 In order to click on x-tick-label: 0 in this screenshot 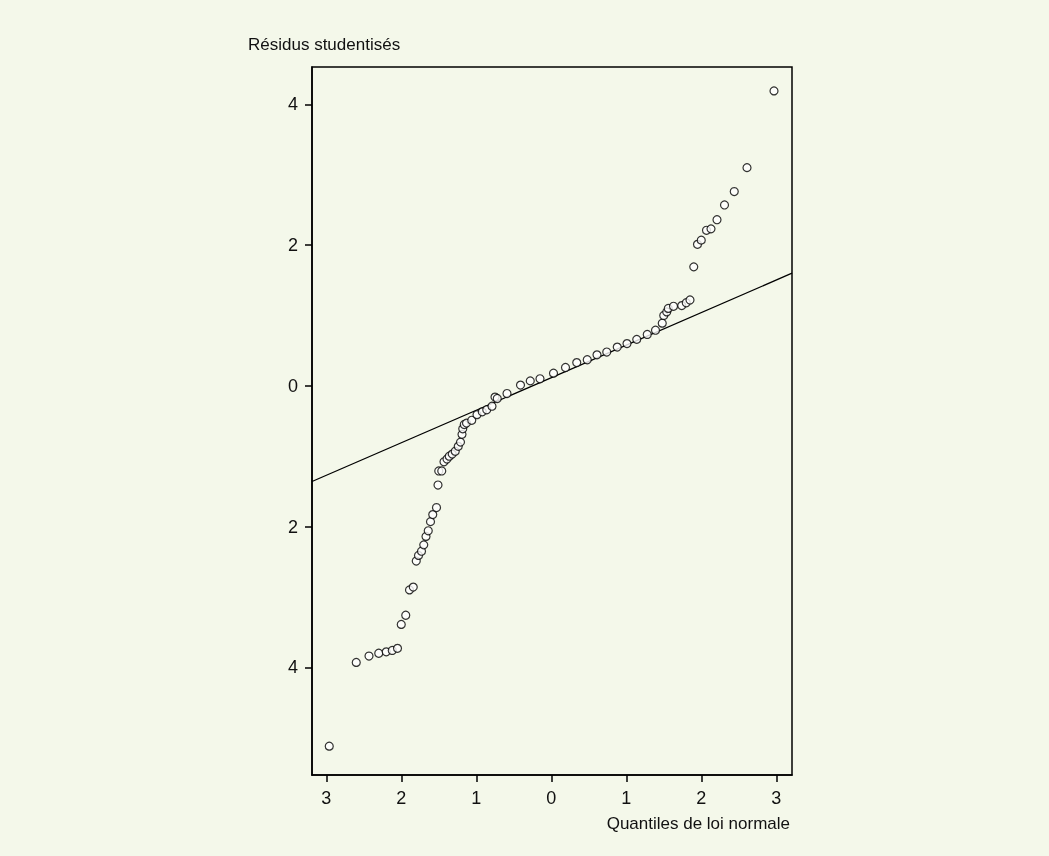, I will do `click(551, 798)`.